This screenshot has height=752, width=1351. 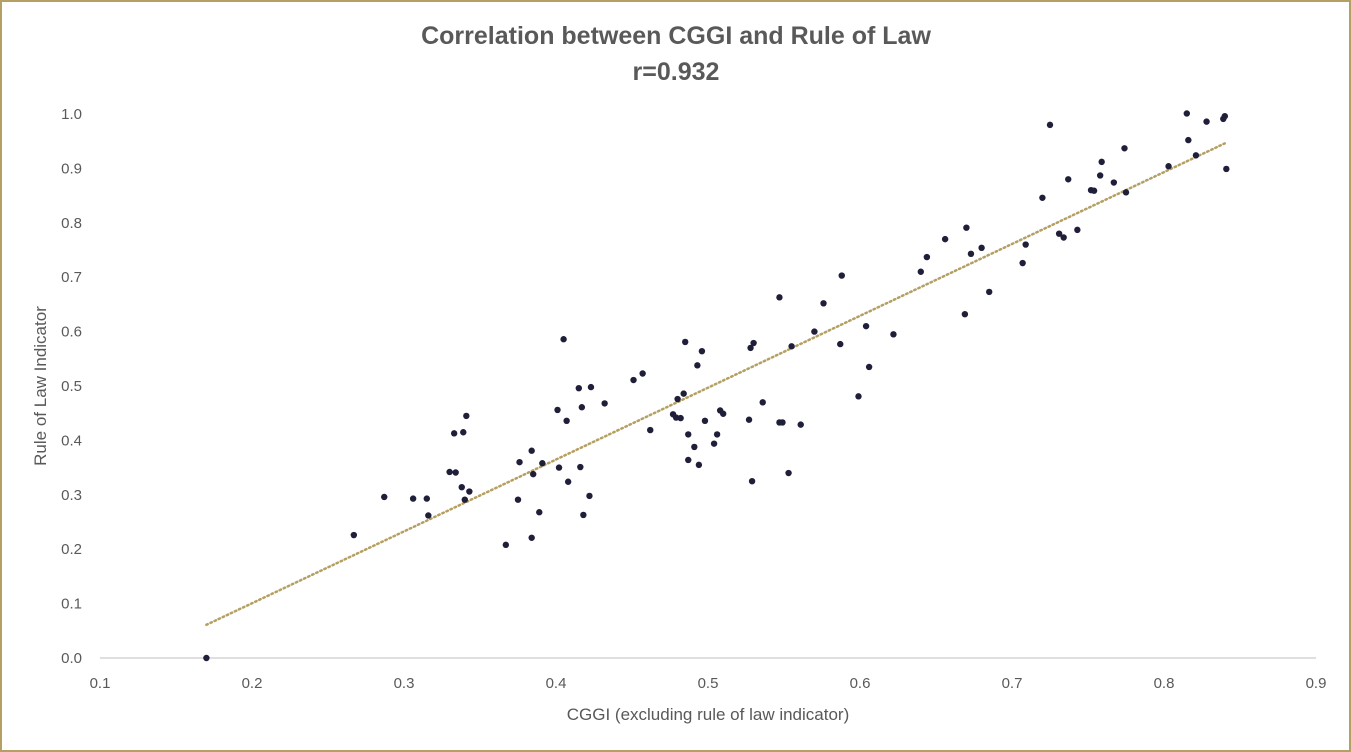 What do you see at coordinates (71, 604) in the screenshot?
I see `y-tick-label: 0.1` at bounding box center [71, 604].